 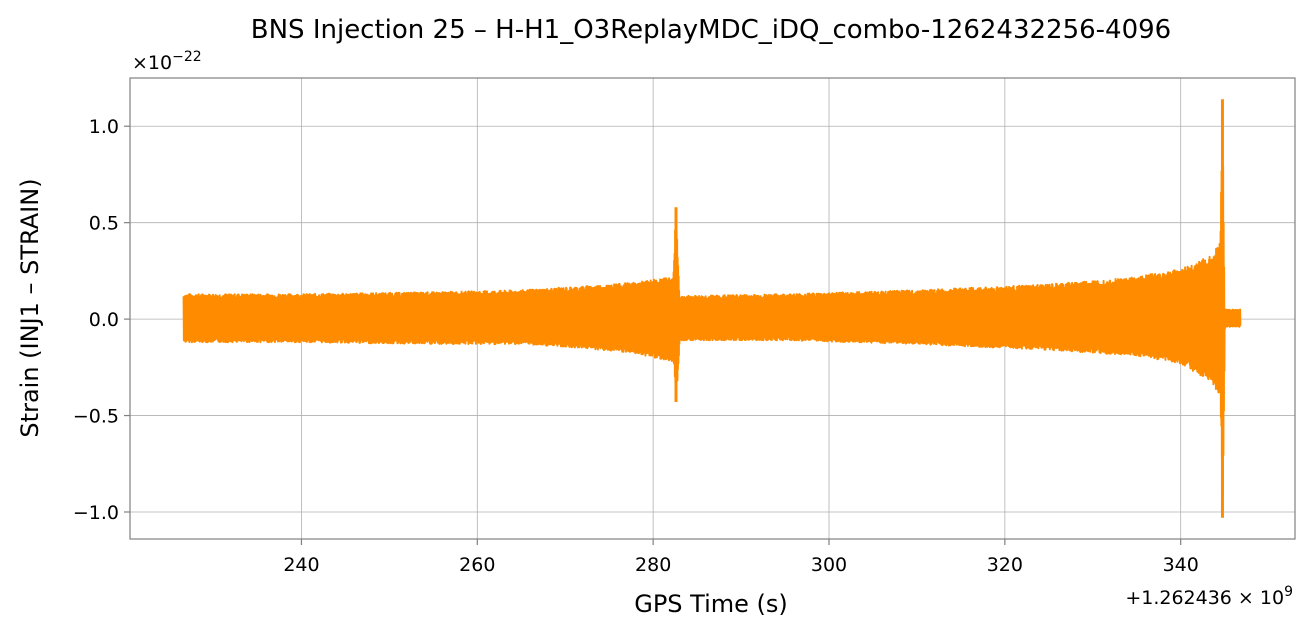 I want to click on y-tick-label: 0.0, so click(x=104, y=320).